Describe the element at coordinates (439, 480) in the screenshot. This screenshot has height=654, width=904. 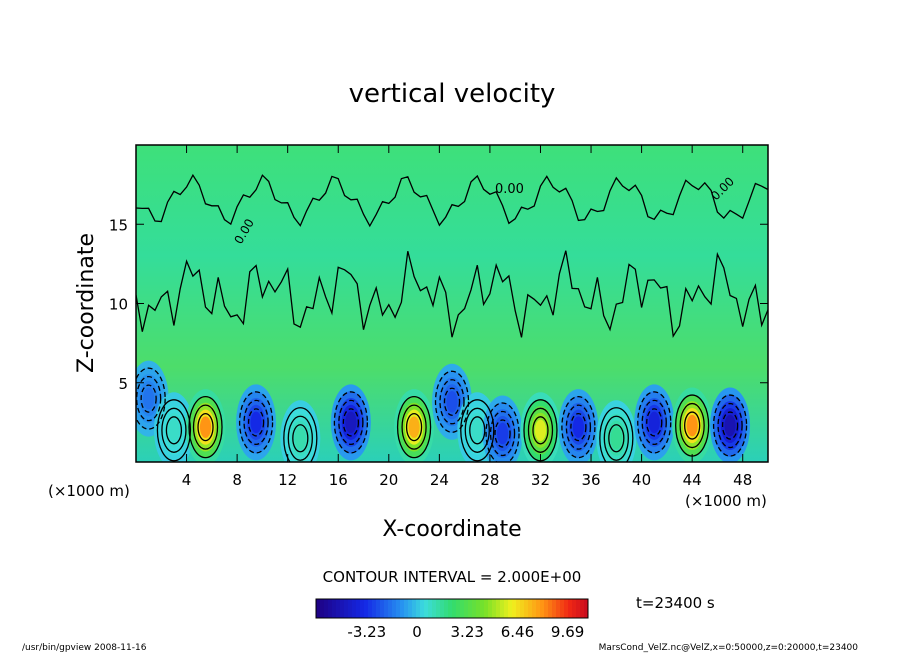
I see `x-tick-label: 24` at that location.